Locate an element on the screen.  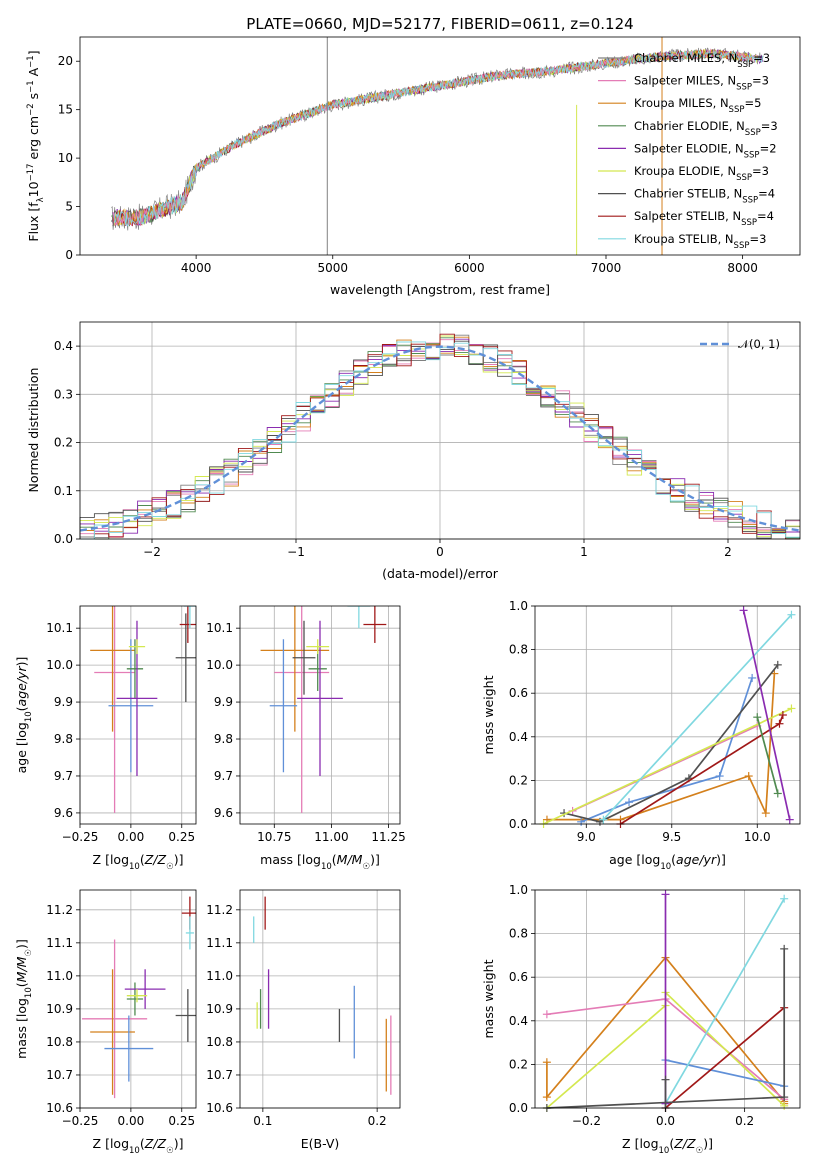
y-tick-label: 11.1 is located at coordinates (219, 943).